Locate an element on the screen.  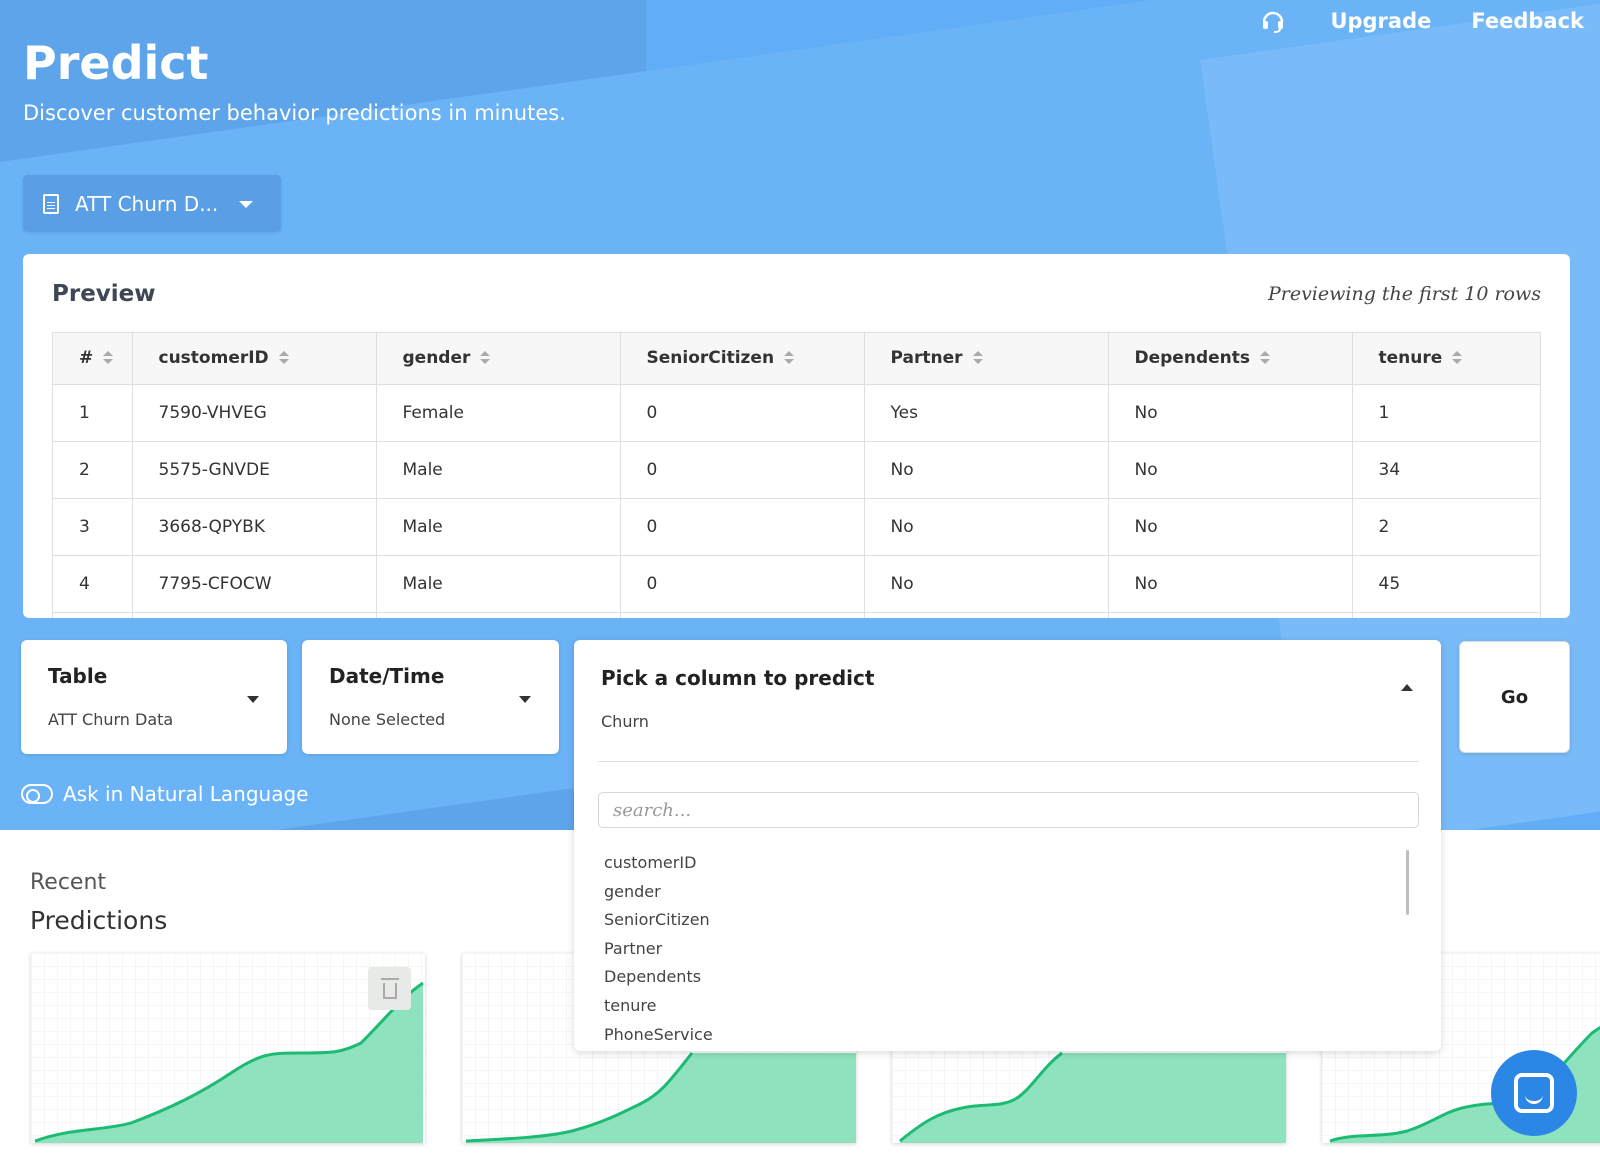
column-option: gender is located at coordinates (632, 891).